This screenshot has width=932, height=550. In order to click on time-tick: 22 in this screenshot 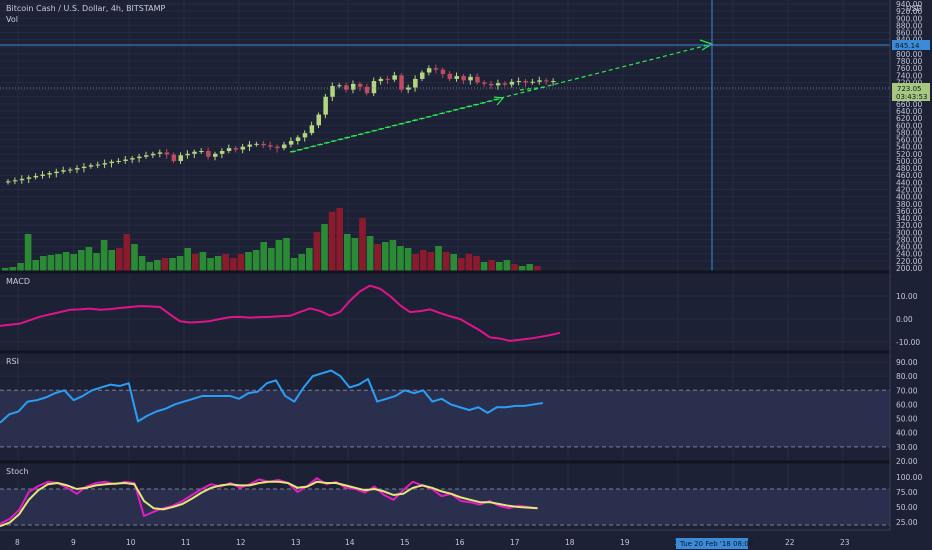, I will do `click(790, 542)`.